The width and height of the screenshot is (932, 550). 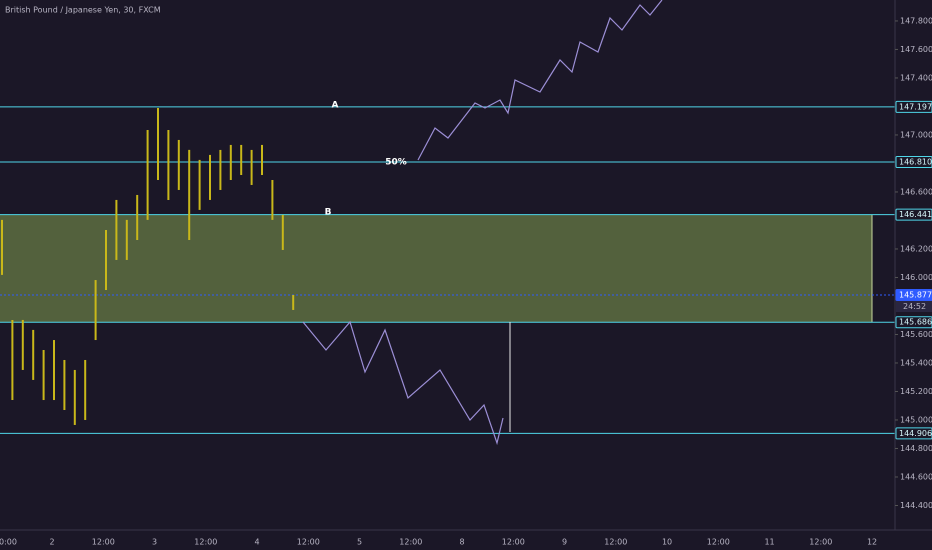 I want to click on y-tick-label: 145.000, so click(x=916, y=419).